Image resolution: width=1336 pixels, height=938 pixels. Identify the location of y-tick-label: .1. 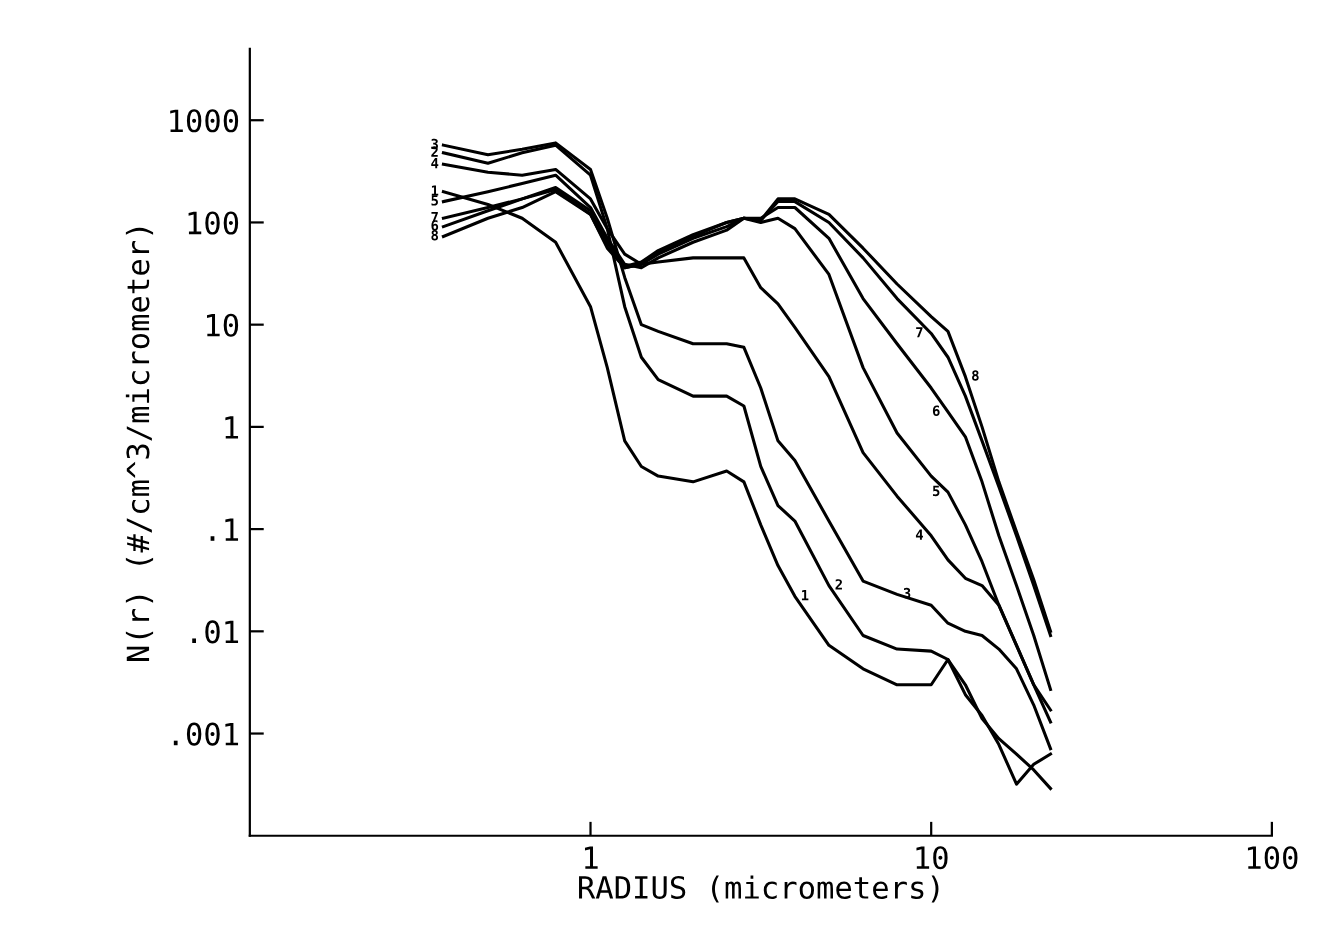
(224, 529).